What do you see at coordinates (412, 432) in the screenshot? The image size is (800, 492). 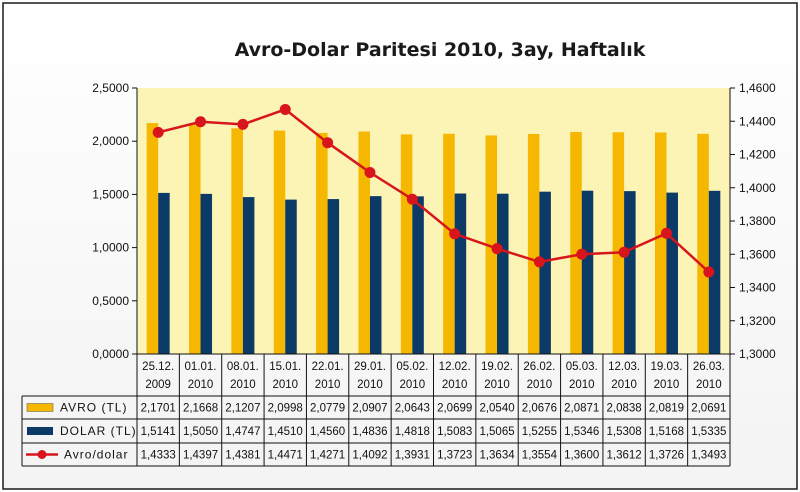 I see `data-label: 1,4818` at bounding box center [412, 432].